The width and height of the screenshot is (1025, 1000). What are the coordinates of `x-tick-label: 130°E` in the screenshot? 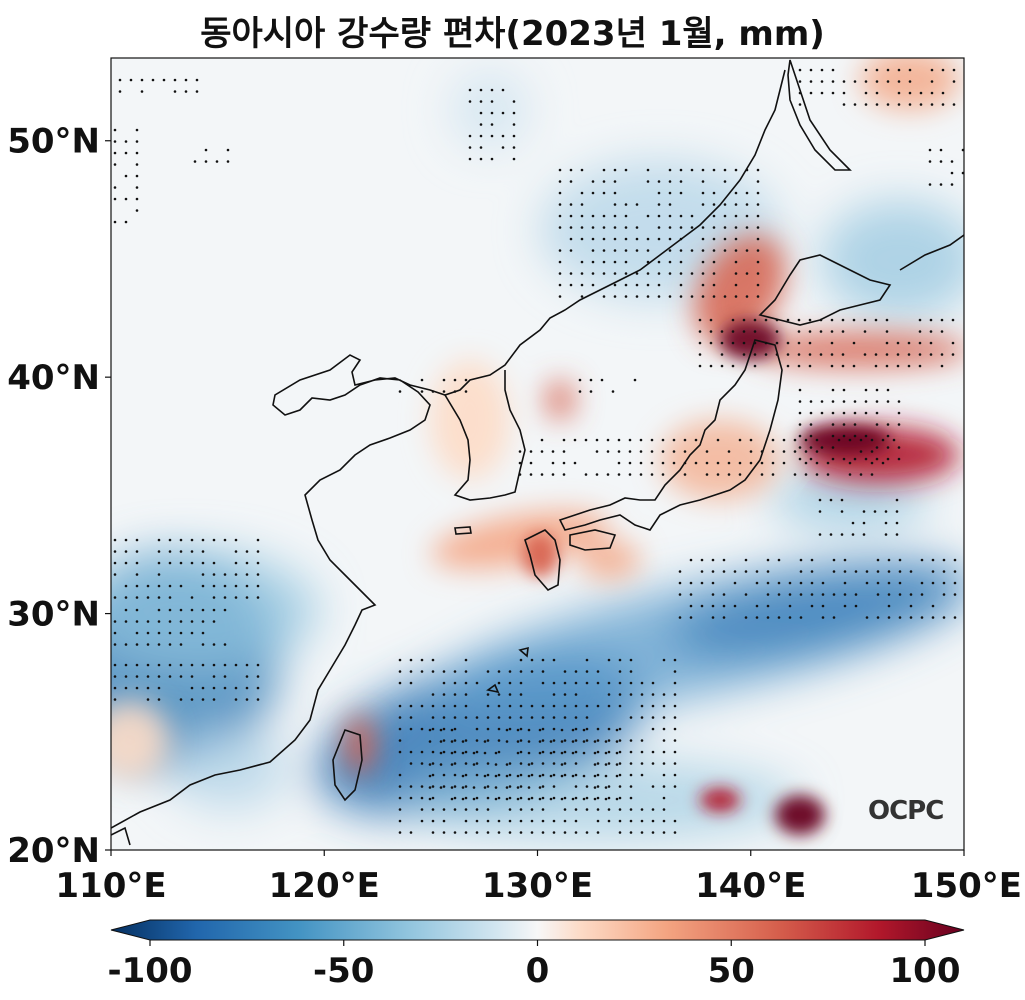 It's located at (537, 886).